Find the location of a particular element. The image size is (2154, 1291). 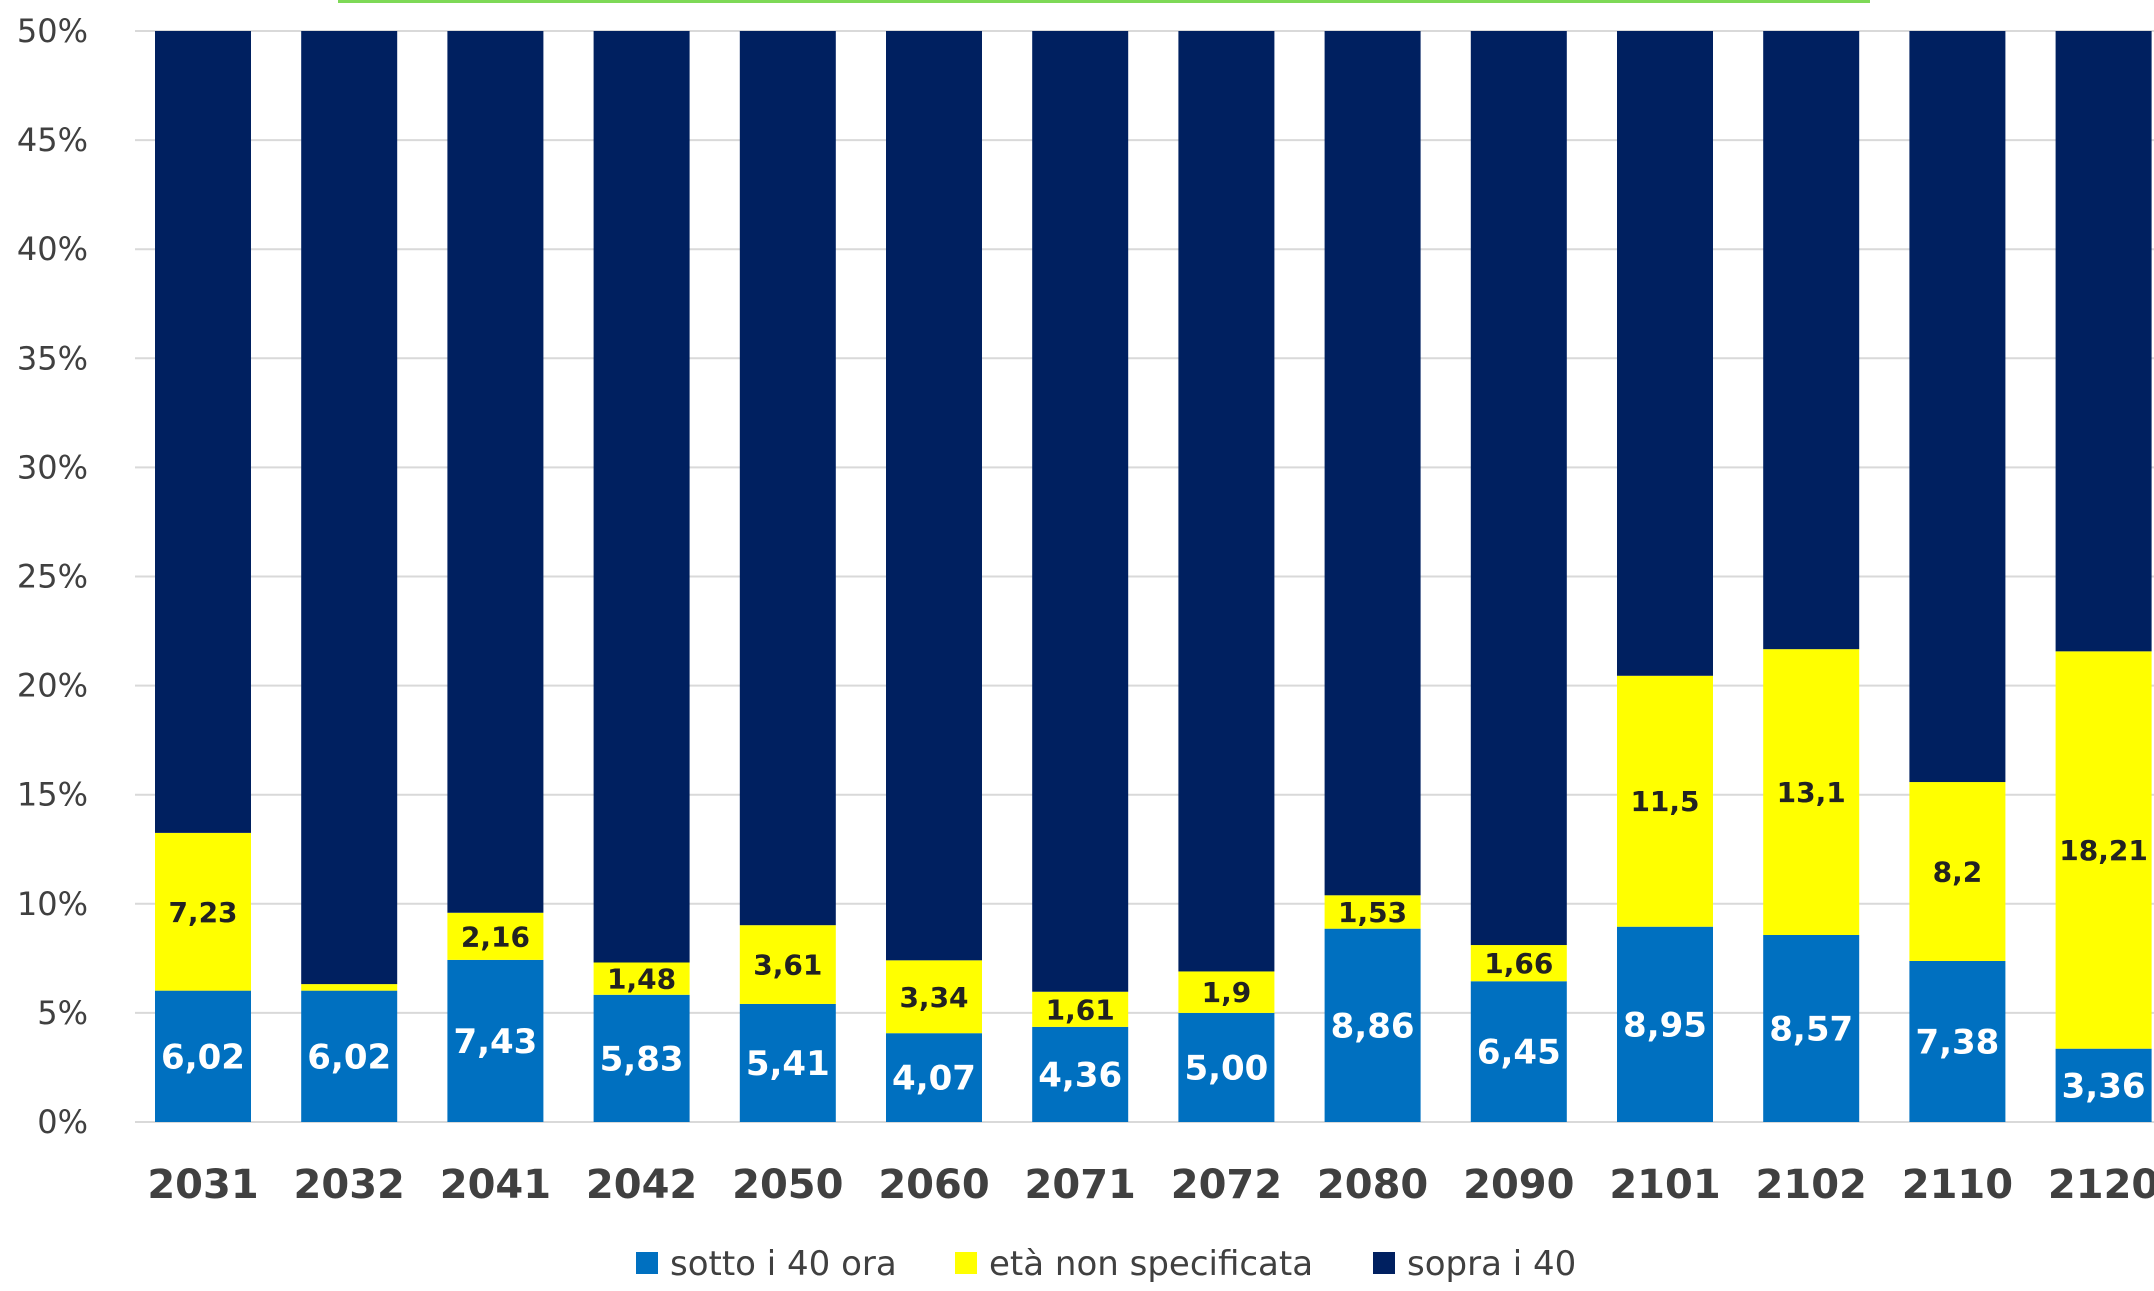

y-tick-label: 35% is located at coordinates (52, 358).